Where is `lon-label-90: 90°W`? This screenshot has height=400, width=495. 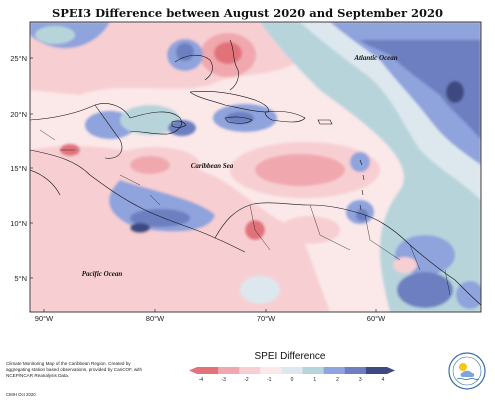 lon-label-90: 90°W is located at coordinates (44, 318).